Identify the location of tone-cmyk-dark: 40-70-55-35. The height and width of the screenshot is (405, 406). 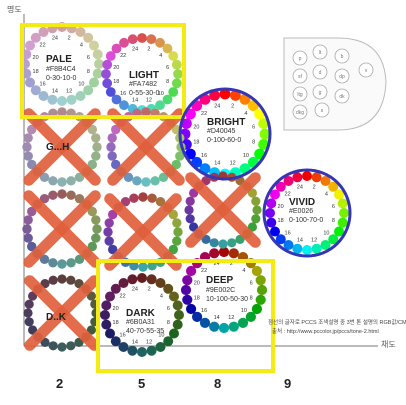
(145, 331).